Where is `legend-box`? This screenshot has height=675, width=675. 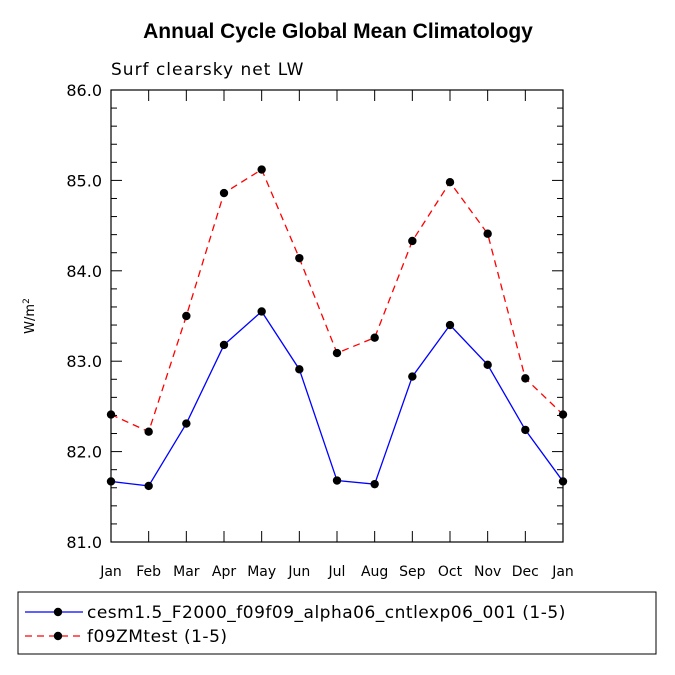
legend-box is located at coordinates (337, 623).